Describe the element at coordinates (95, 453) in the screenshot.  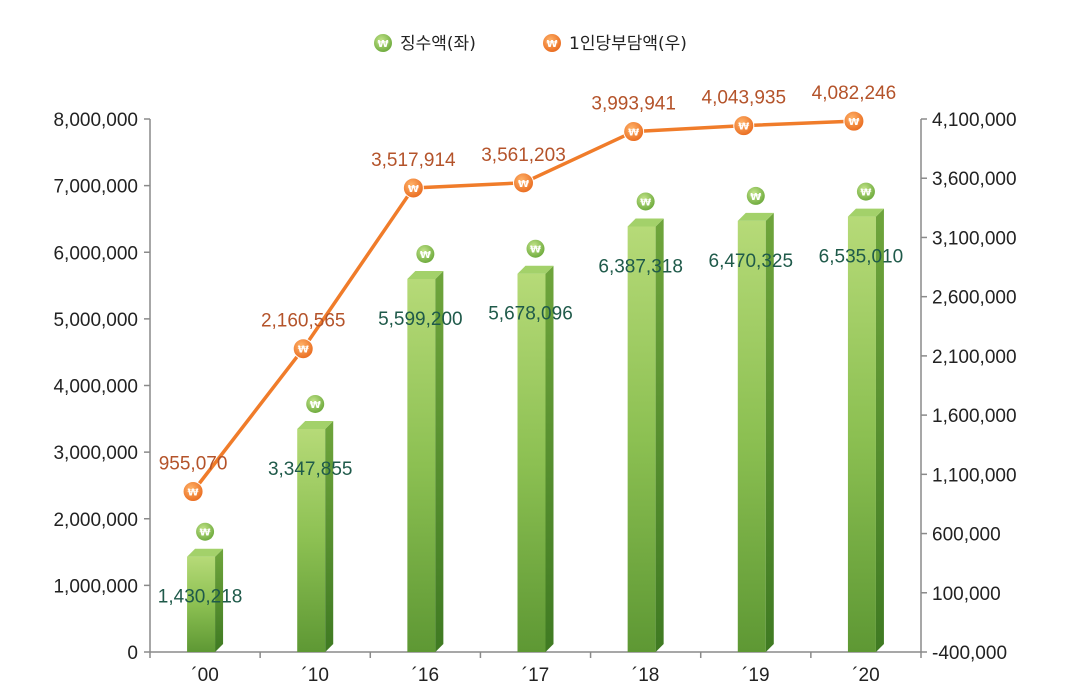
I see `left-tick-label: 3,000,000` at that location.